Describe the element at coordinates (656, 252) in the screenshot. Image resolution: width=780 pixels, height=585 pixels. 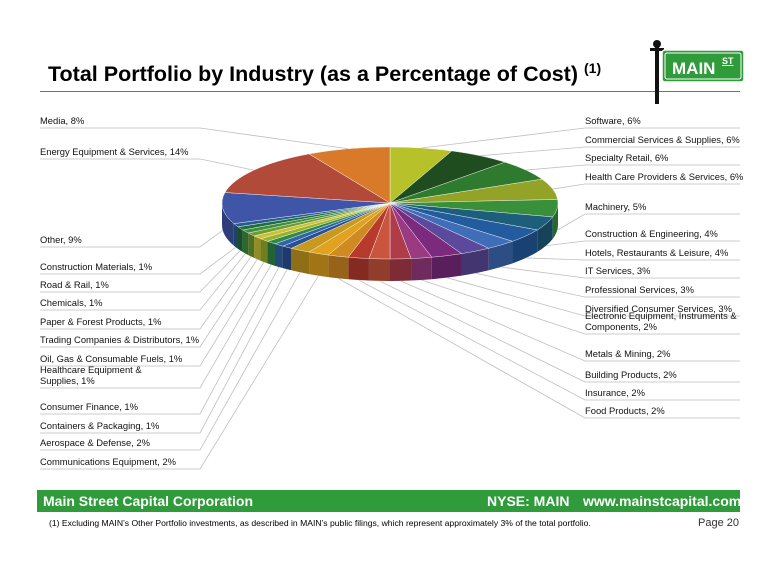
I see `slice-label-hotels-restaurants-leisure-4: Hotels, Restaurants & Leisure, 4%` at that location.